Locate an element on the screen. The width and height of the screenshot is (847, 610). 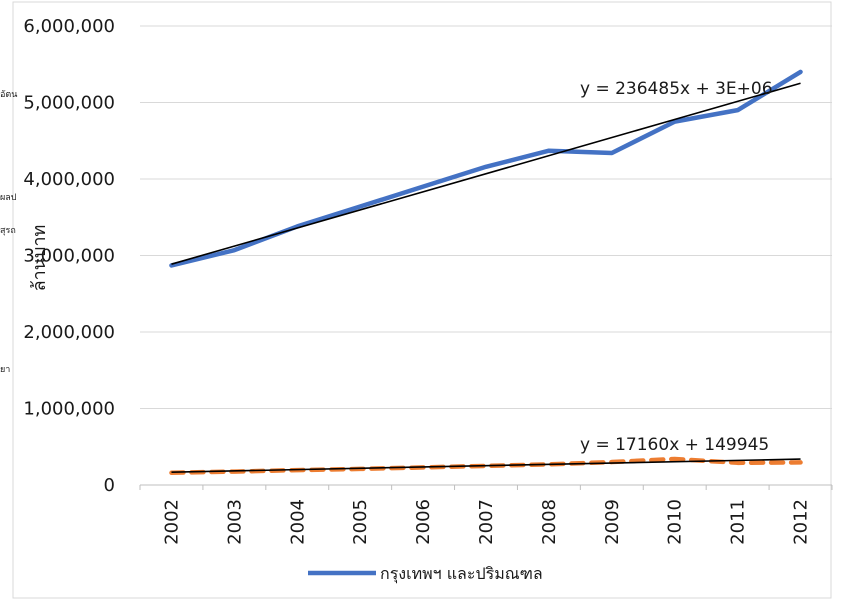
x-tick-label: 2011 is located at coordinates (738, 522).